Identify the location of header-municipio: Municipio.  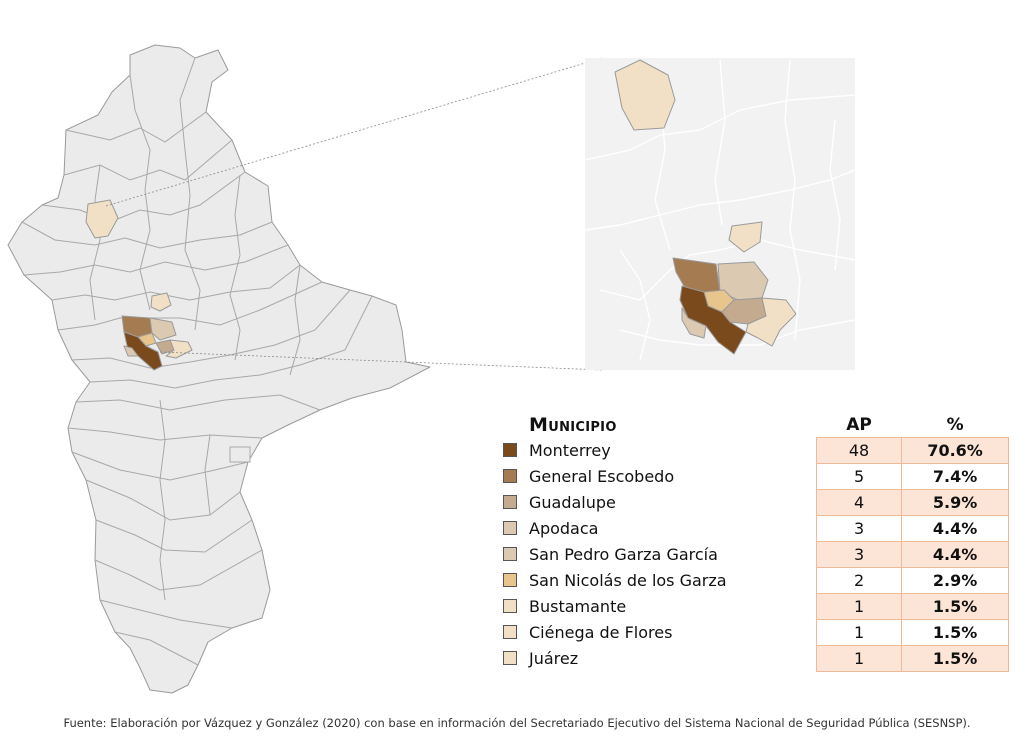
(573, 425).